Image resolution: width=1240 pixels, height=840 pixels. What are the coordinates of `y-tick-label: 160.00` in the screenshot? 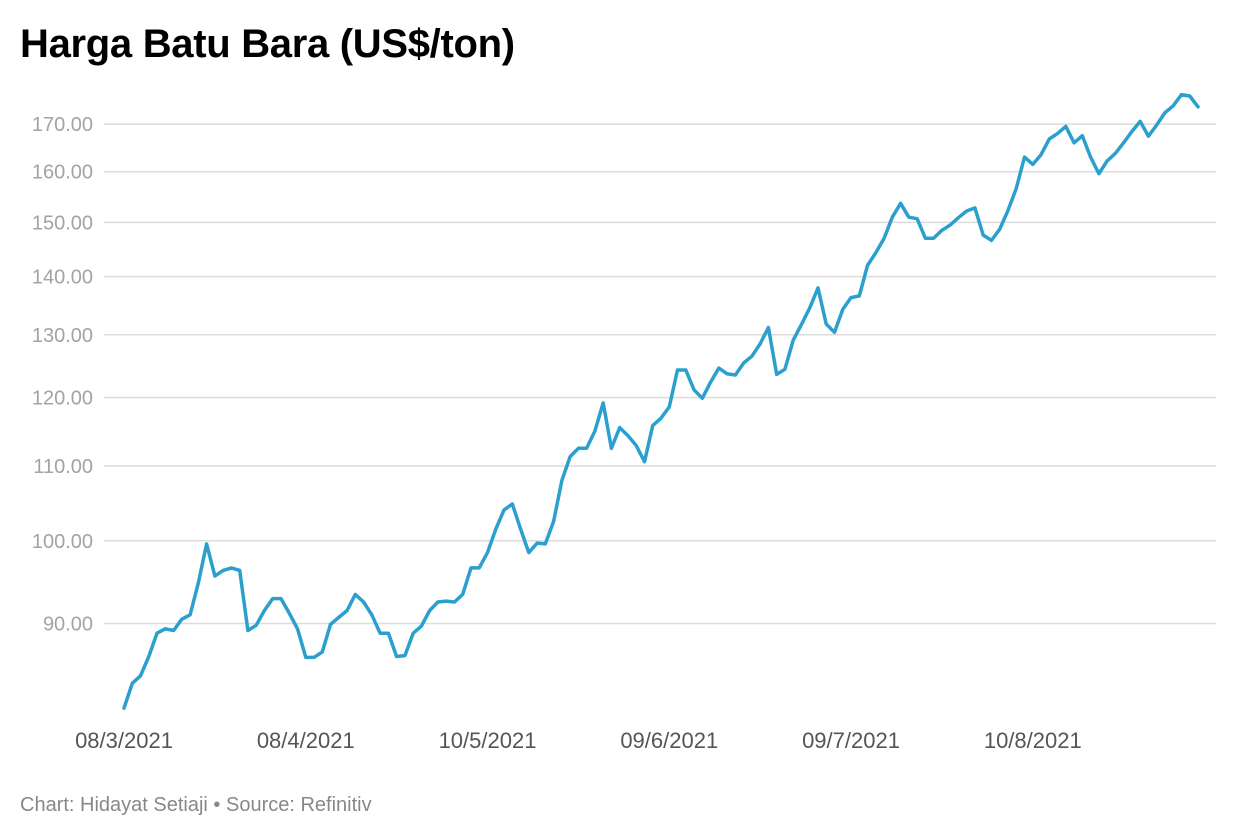 It's located at (62, 173).